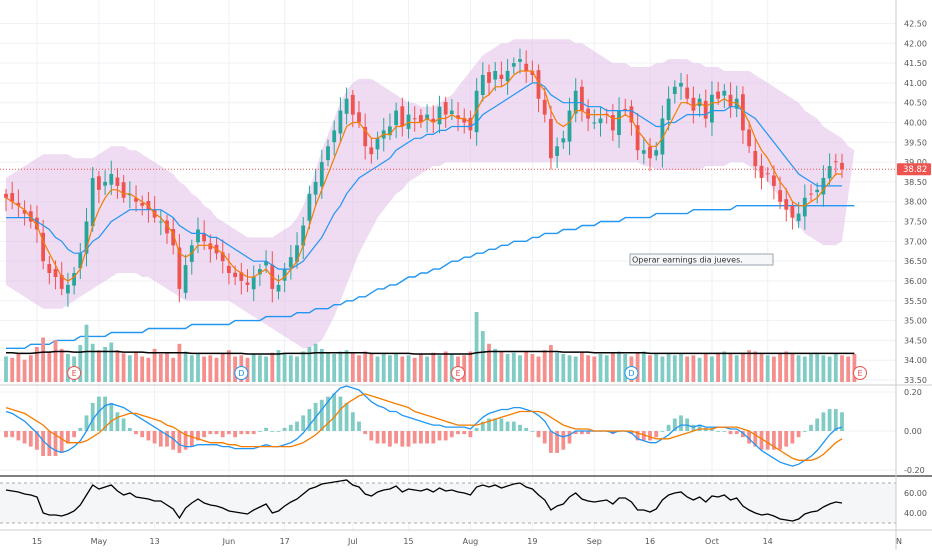 The width and height of the screenshot is (932, 555). I want to click on rsi-tick-label: 40.00, so click(915, 513).